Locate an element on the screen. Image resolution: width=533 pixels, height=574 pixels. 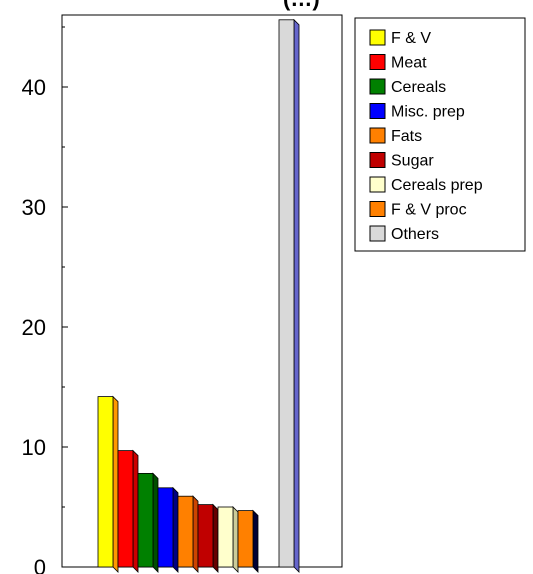
legend-item: F & V is located at coordinates (400, 38).